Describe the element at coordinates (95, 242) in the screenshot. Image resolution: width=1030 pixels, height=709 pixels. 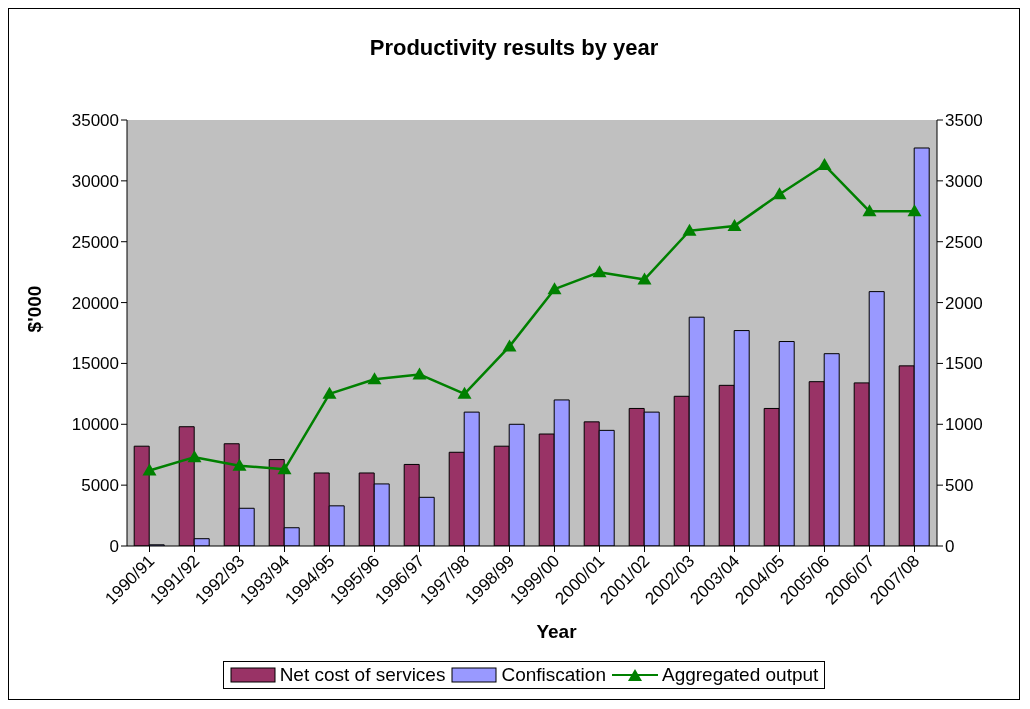
I see `y-tick-label: 25000` at that location.